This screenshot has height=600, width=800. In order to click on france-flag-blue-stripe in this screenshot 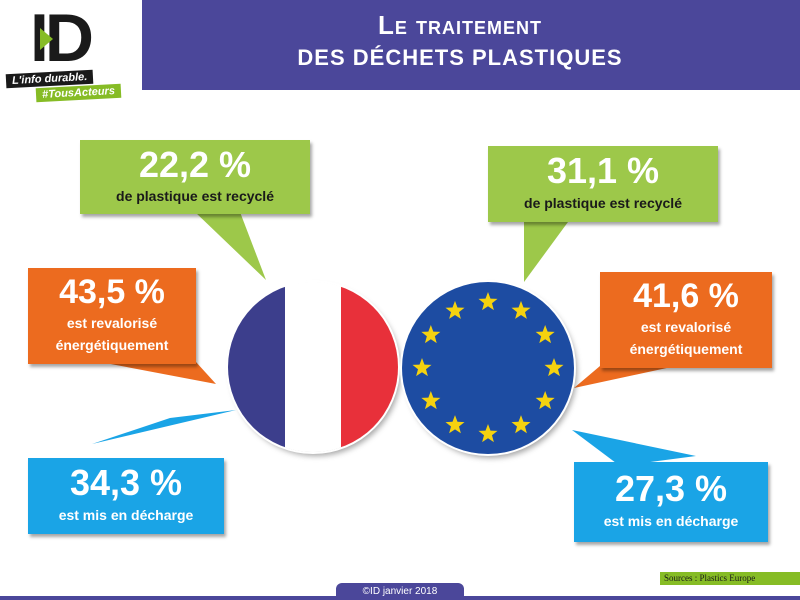, I will do `click(256, 367)`.